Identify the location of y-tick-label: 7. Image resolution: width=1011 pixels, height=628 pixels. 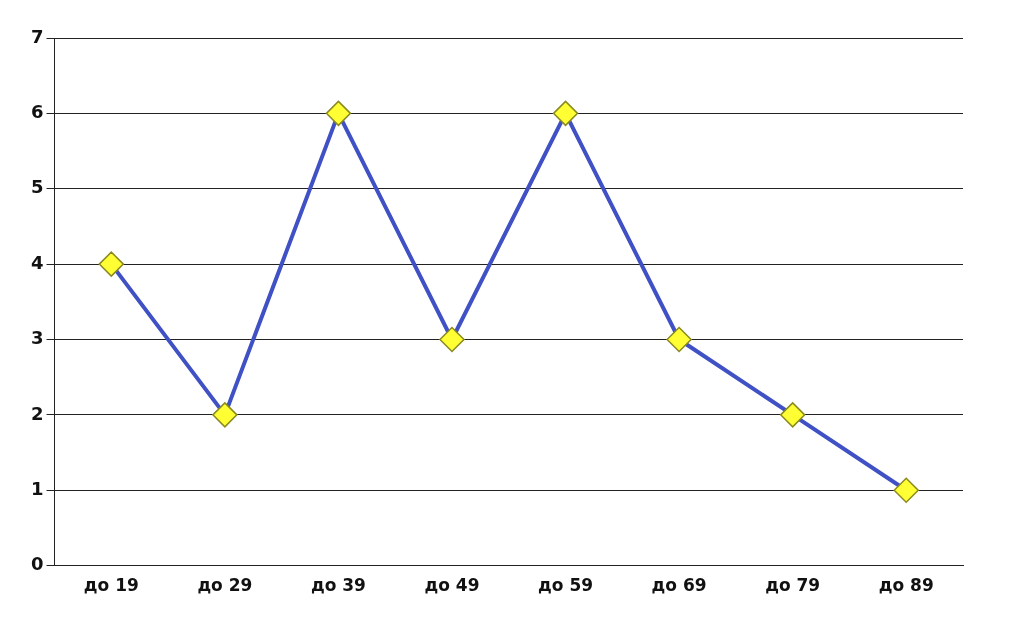
(37, 36).